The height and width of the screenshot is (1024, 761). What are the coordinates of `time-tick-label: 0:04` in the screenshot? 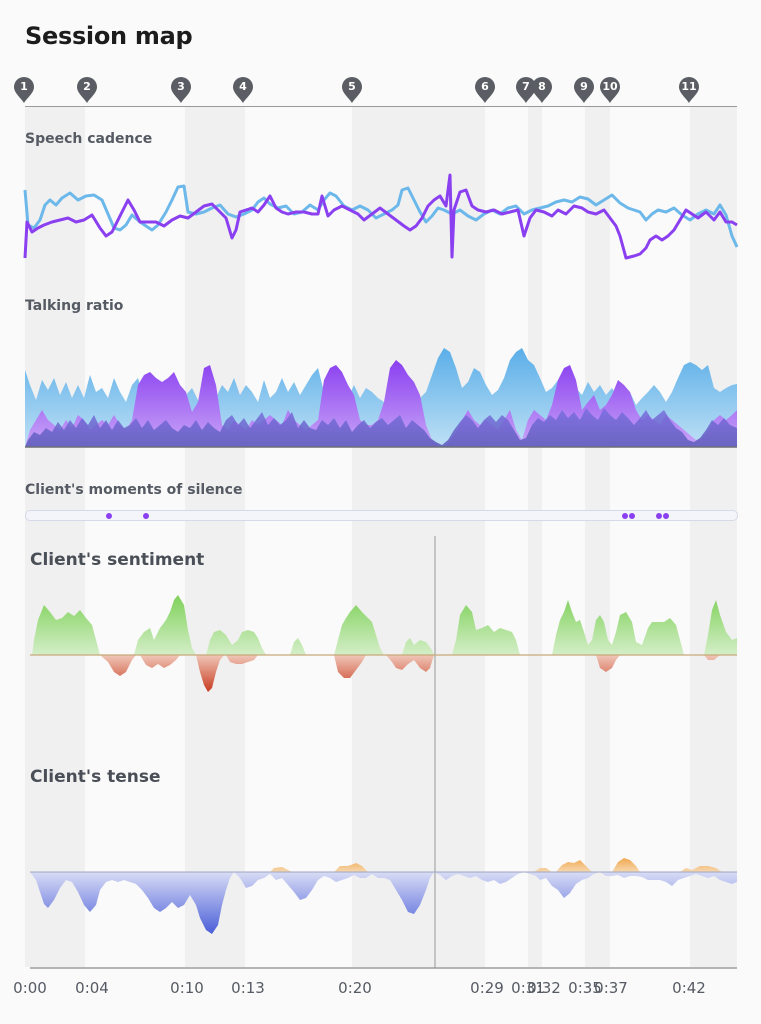 It's located at (92, 988).